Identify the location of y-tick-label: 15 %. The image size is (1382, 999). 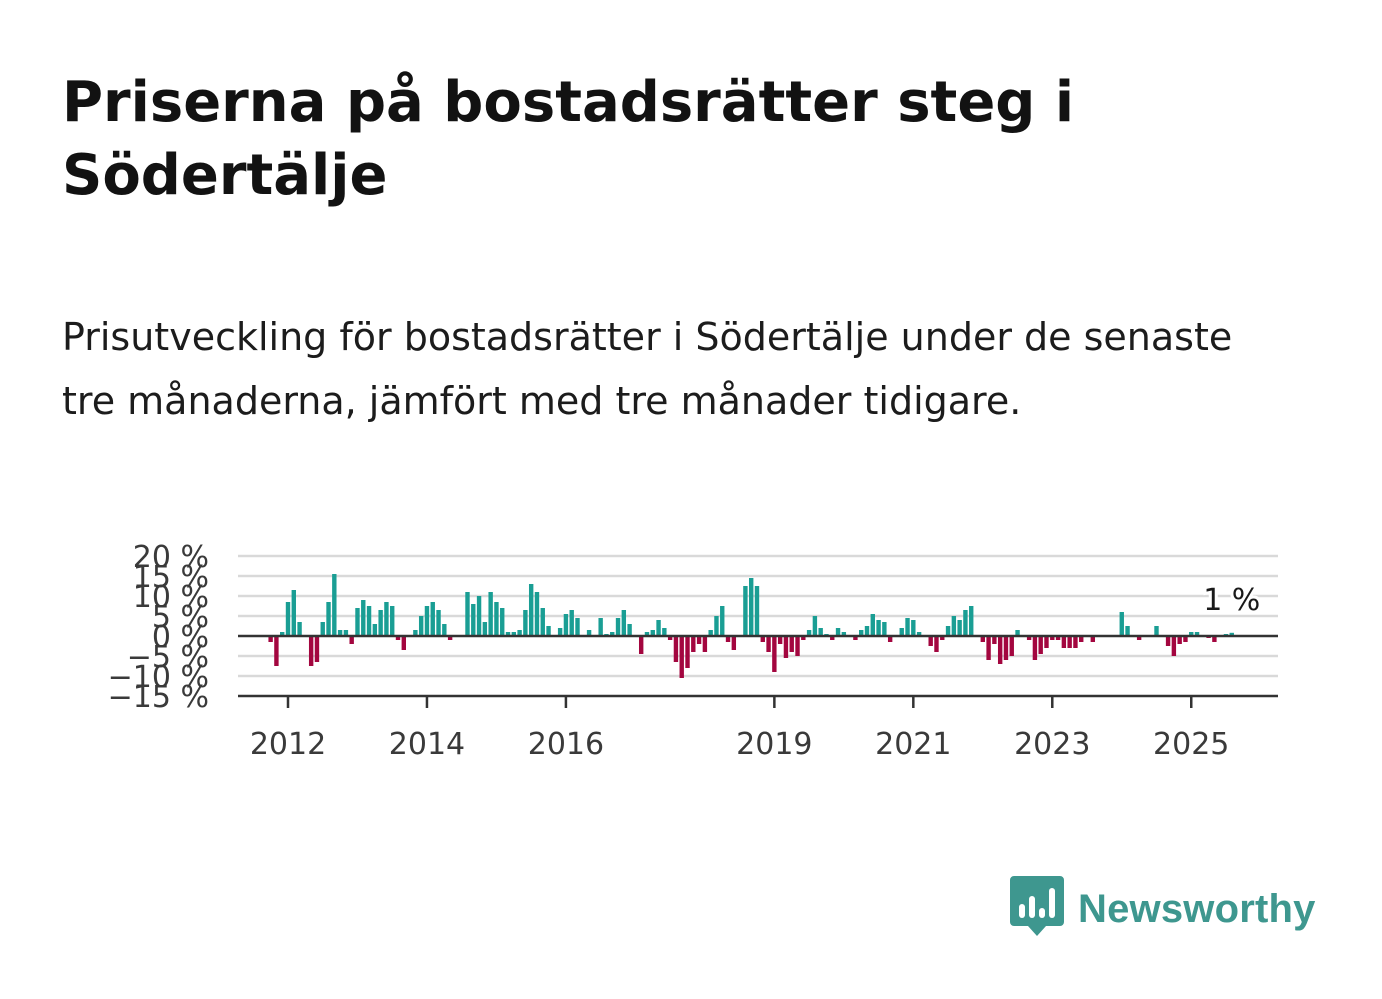
(171, 577).